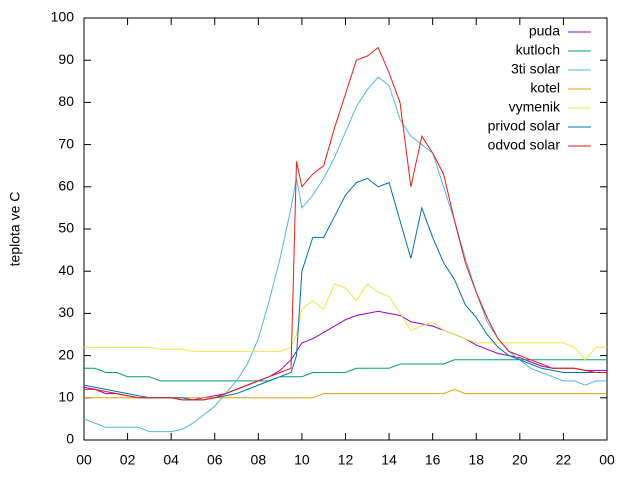 The width and height of the screenshot is (640, 480). I want to click on y-tick-label: 70, so click(66, 143).